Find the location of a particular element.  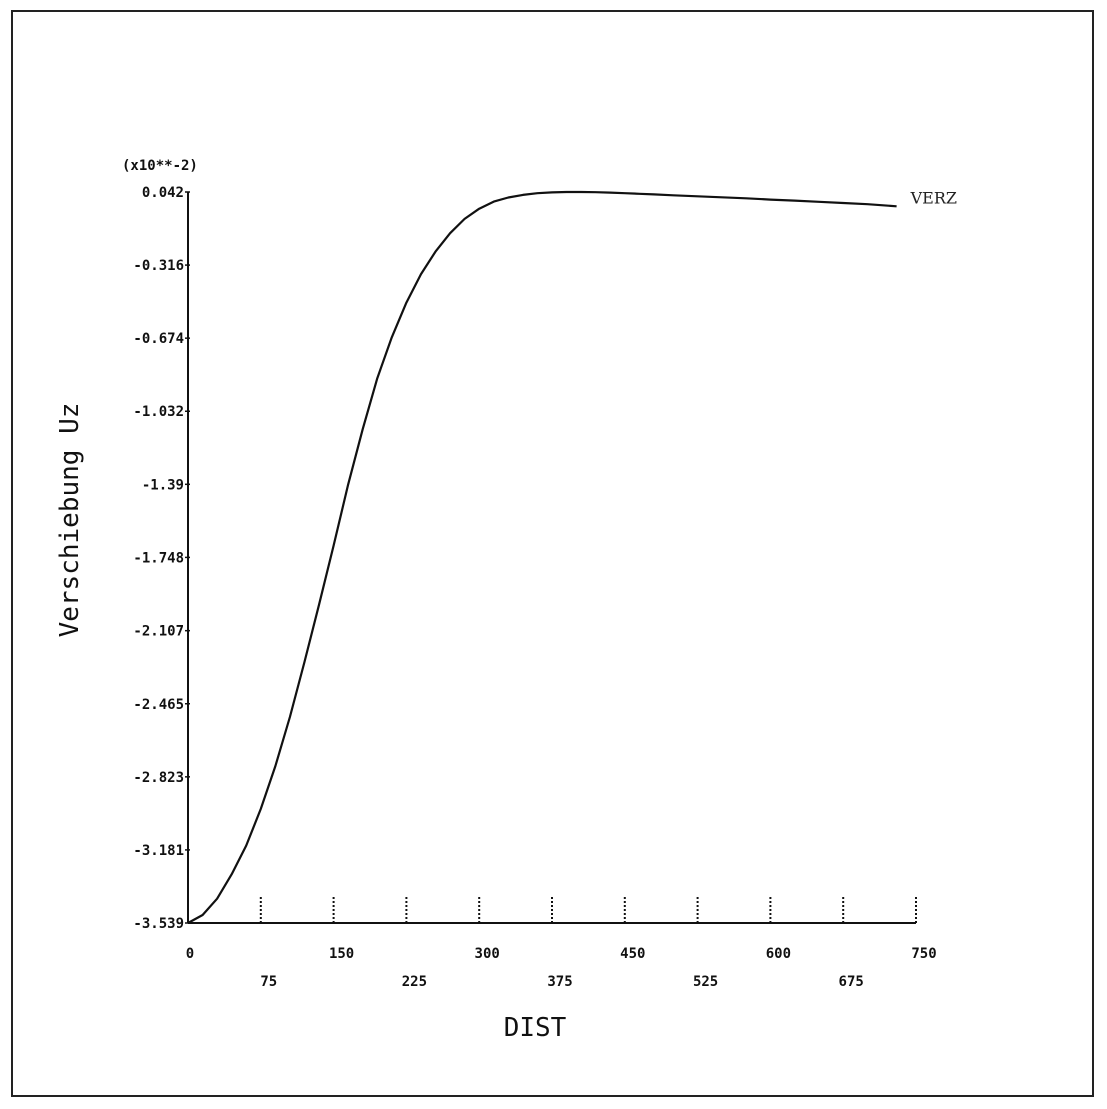

x-tick-label: 225 is located at coordinates (414, 982).